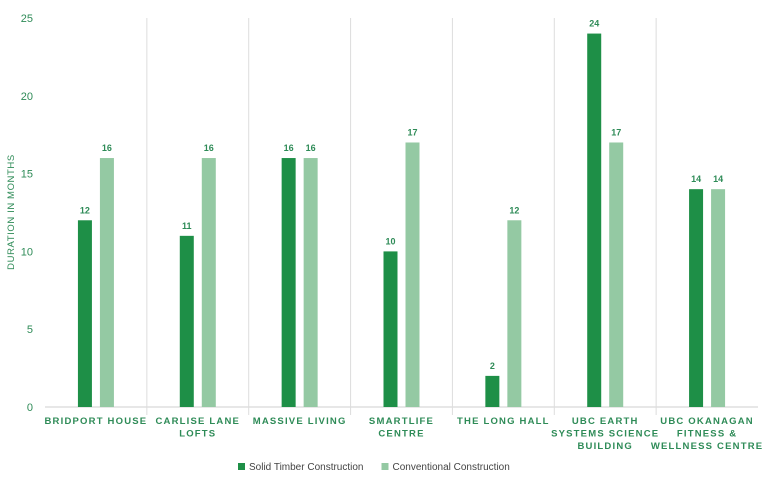 The image size is (768, 489). I want to click on data-label: 11, so click(187, 226).